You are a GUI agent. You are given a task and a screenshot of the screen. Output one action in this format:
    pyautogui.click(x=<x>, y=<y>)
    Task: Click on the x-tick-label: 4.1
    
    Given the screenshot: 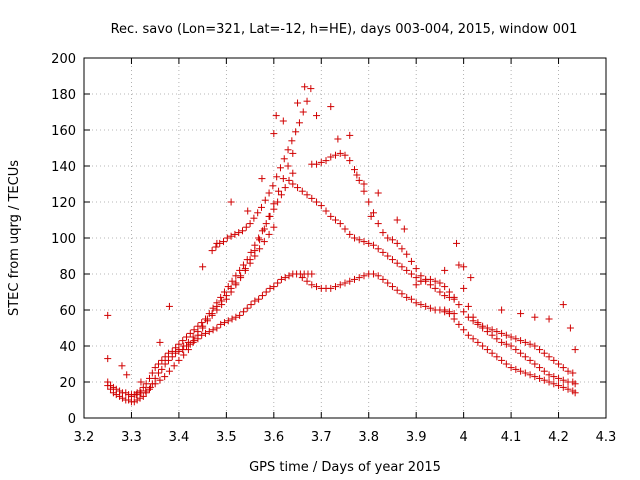 What is the action you would take?
    pyautogui.click(x=511, y=437)
    